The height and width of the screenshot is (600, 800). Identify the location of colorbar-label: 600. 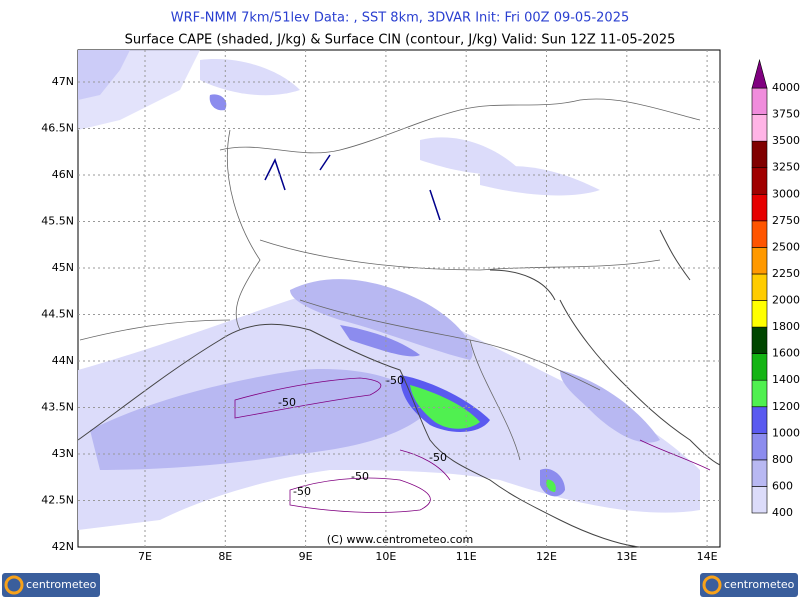
(782, 485).